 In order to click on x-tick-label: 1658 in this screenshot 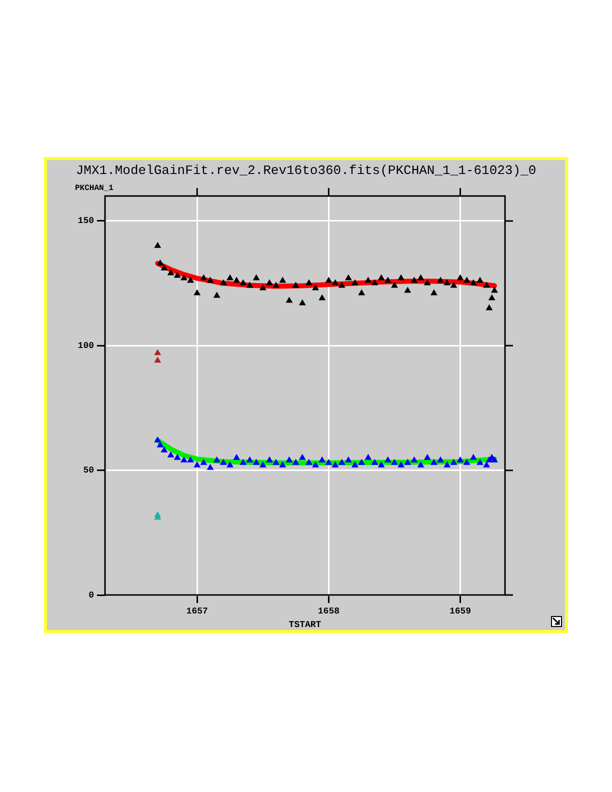, I will do `click(329, 611)`.